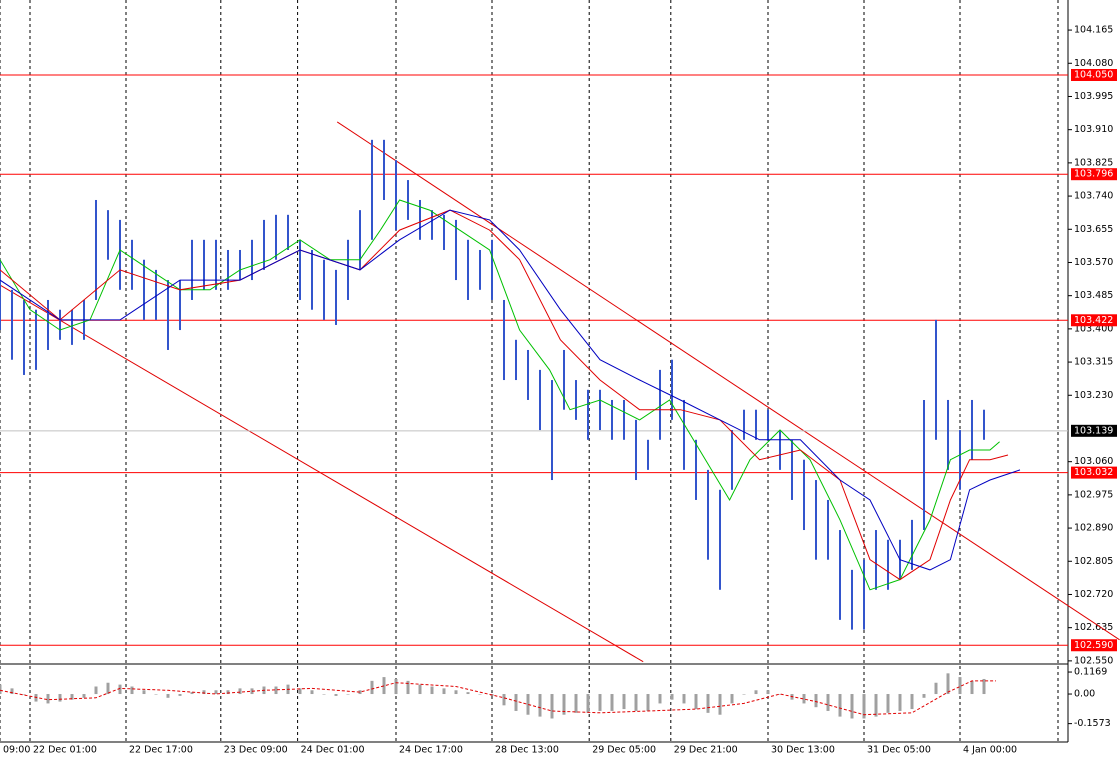  What do you see at coordinates (1084, 694) in the screenshot?
I see `y-tick-label: 0.00` at bounding box center [1084, 694].